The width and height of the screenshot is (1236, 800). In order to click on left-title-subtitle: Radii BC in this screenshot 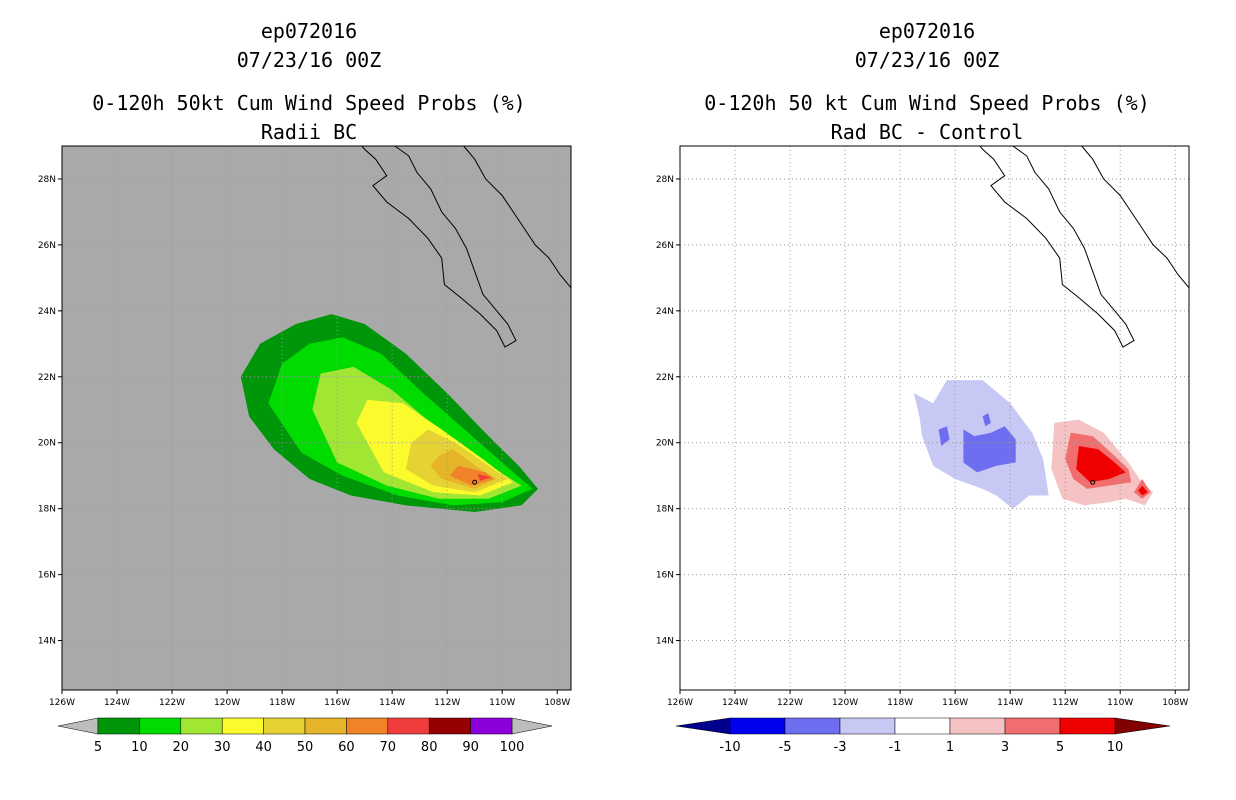, I will do `click(309, 132)`.